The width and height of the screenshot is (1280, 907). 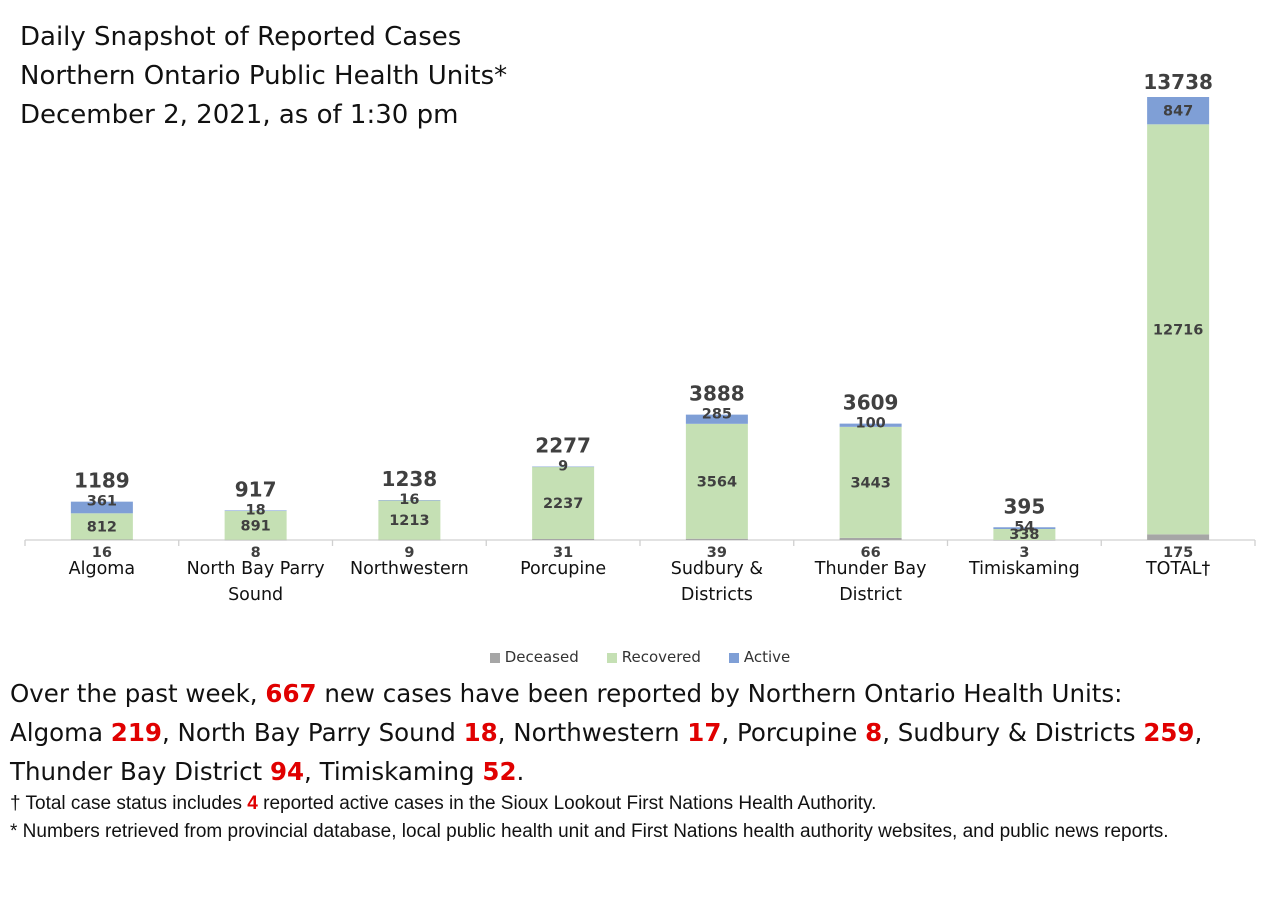 I want to click on data-label-recovered: 338, so click(x=1024, y=535).